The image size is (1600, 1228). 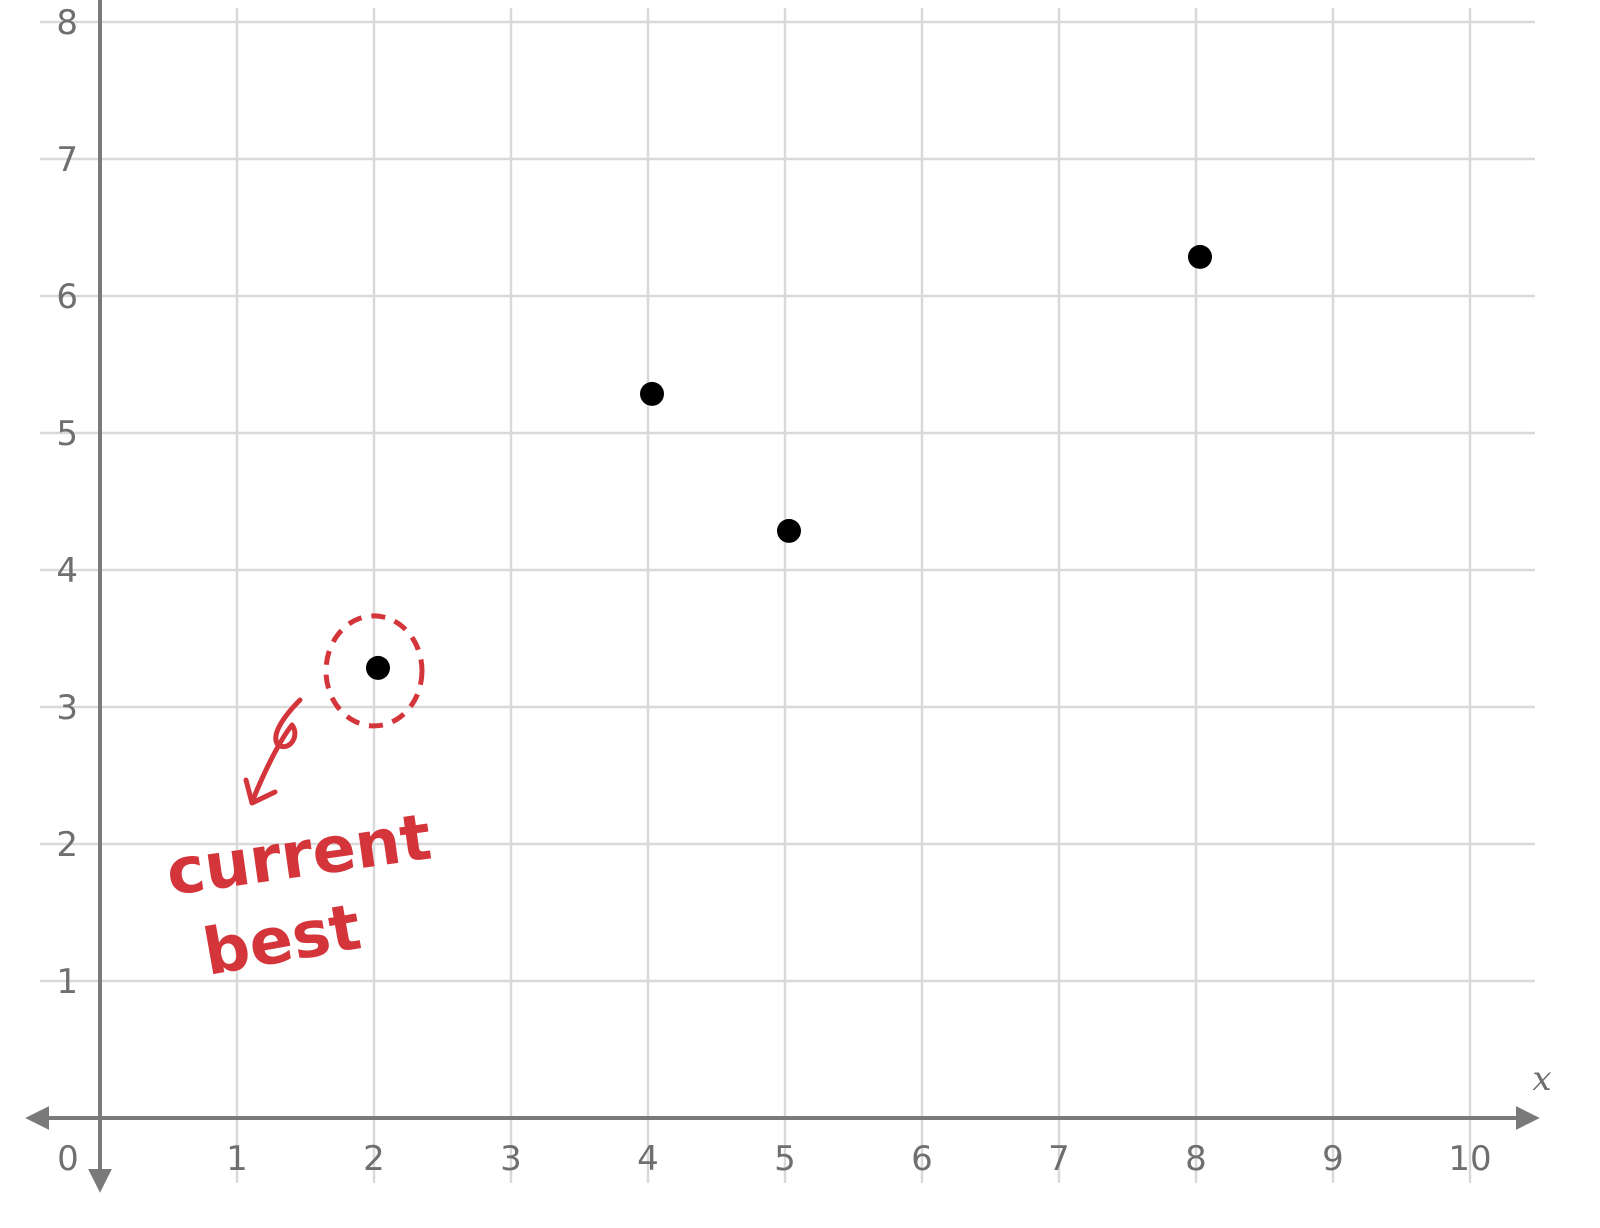 I want to click on x-tick-label: 8, so click(x=1196, y=1159).